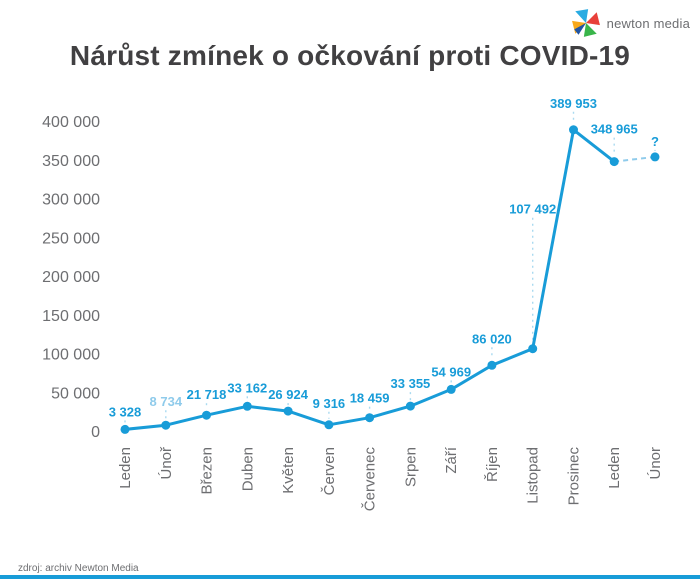 The image size is (700, 579). Describe the element at coordinates (125, 411) in the screenshot. I see `value-label: 3 328` at that location.